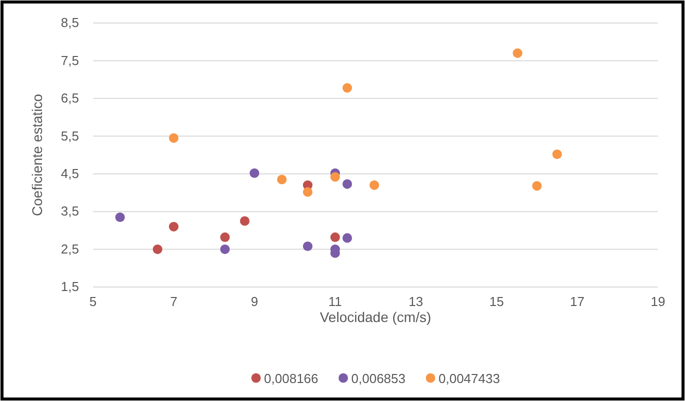 This screenshot has width=685, height=401. What do you see at coordinates (378, 378) in the screenshot?
I see `legend-label: 0,006853` at bounding box center [378, 378].